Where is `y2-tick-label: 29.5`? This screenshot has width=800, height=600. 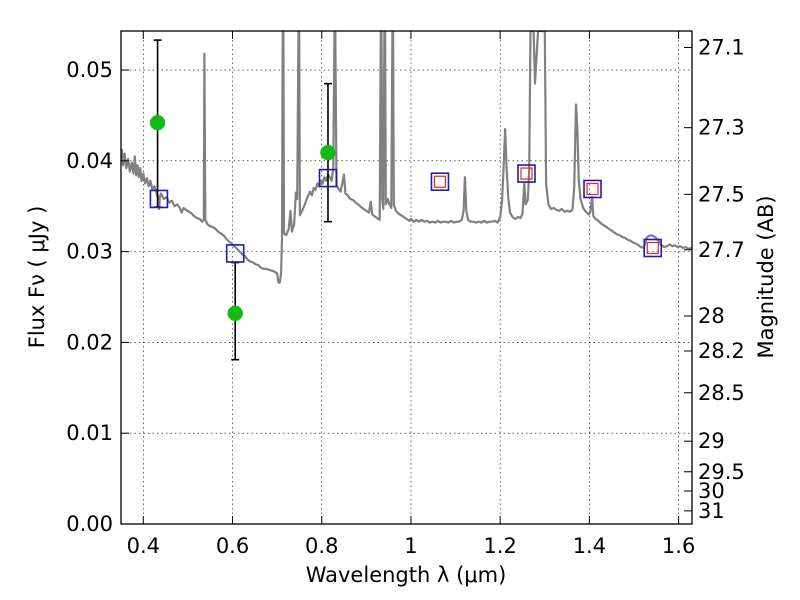 y2-tick-label: 29.5 is located at coordinates (721, 472).